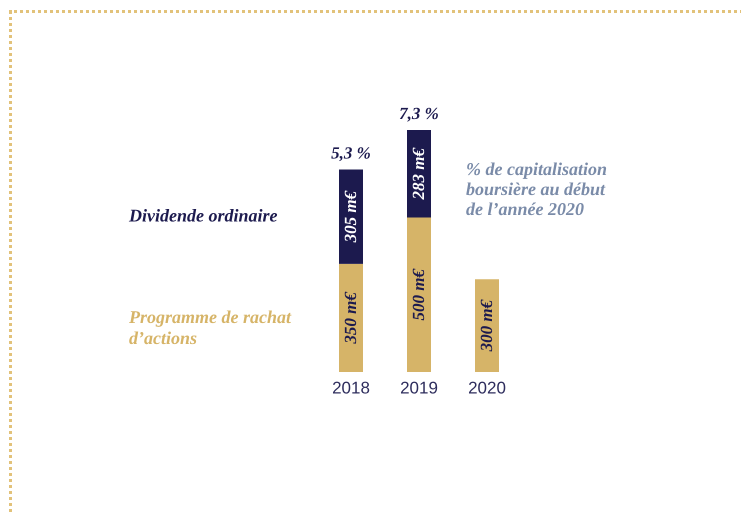  What do you see at coordinates (210, 327) in the screenshot?
I see `text: Programme de rachat d’actions` at bounding box center [210, 327].